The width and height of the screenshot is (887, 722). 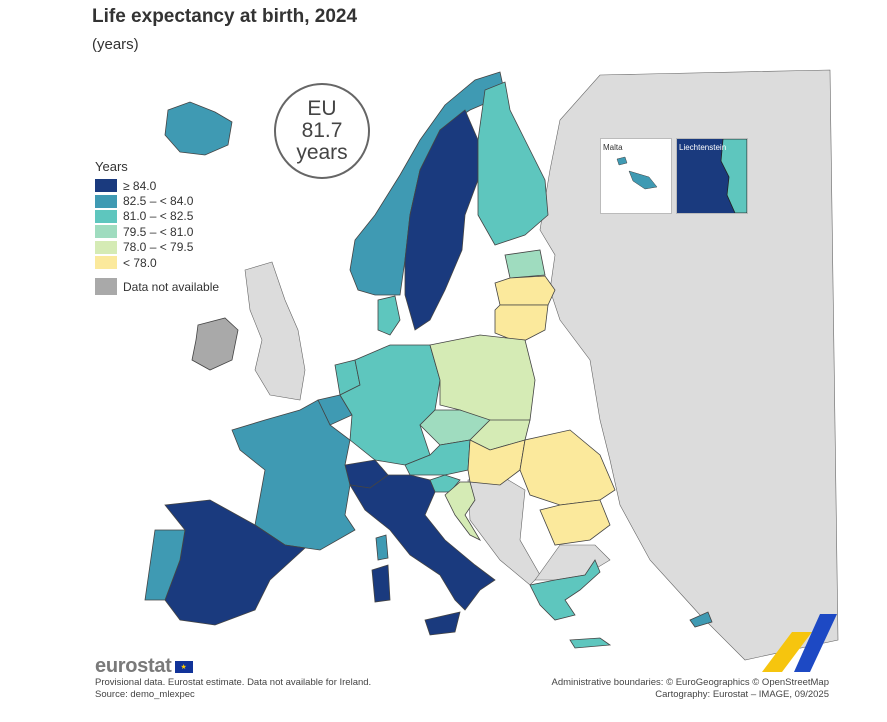 I want to click on legend-label: ≥ 84.0, so click(x=140, y=185).